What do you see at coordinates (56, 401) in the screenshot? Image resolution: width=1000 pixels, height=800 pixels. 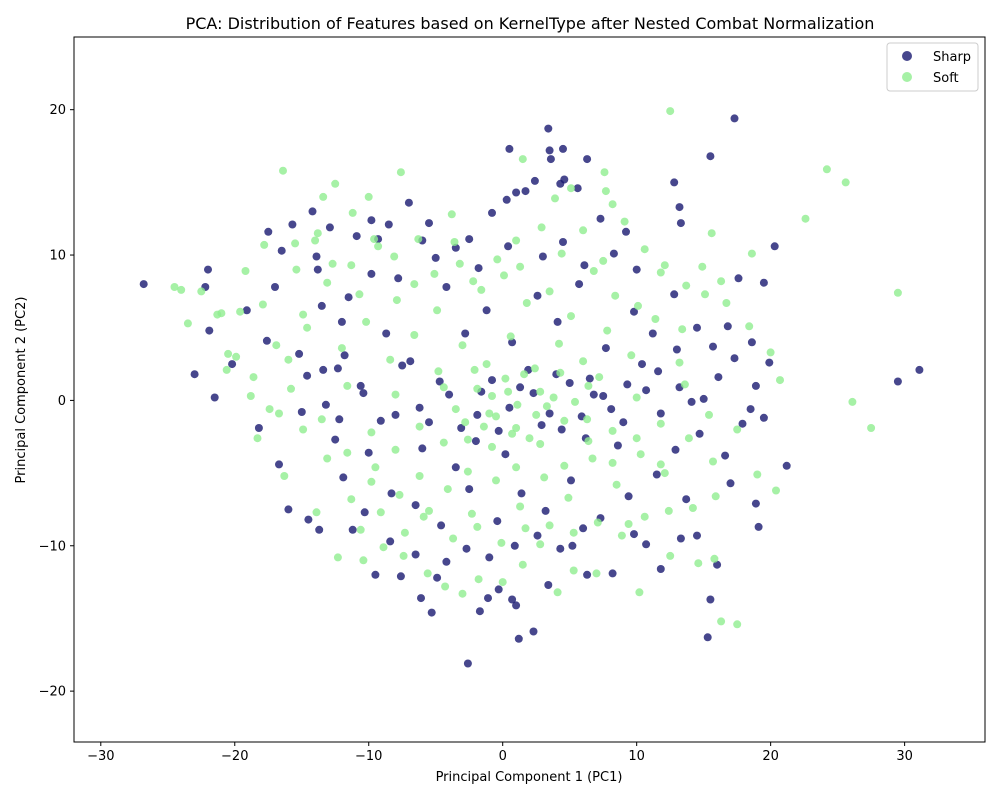 I see `y-axis: −20 −10 0 10 20` at bounding box center [56, 401].